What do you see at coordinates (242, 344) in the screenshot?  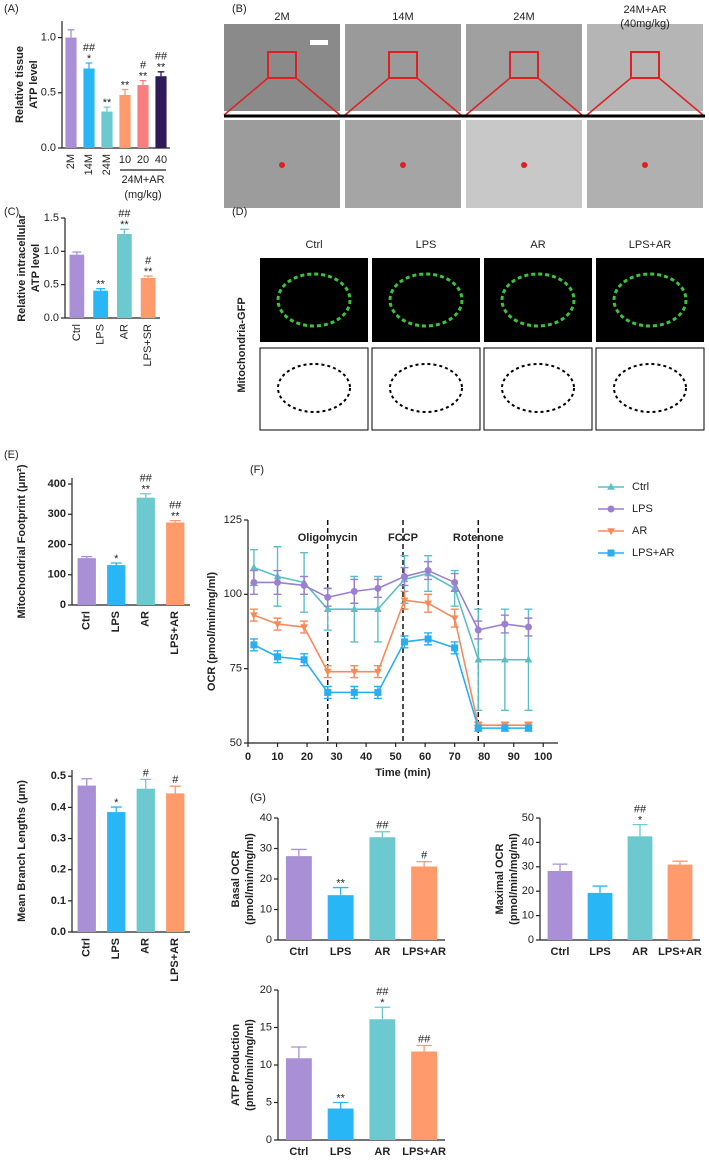 I see `row-label: Mitochondria-GFP` at bounding box center [242, 344].